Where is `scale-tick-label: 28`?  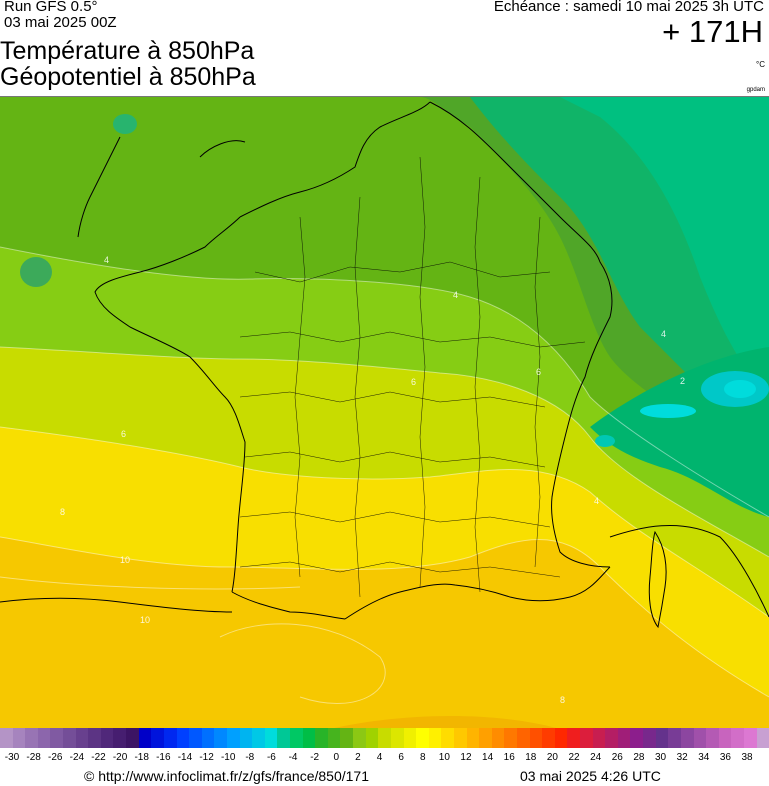 scale-tick-label: 28 is located at coordinates (639, 757).